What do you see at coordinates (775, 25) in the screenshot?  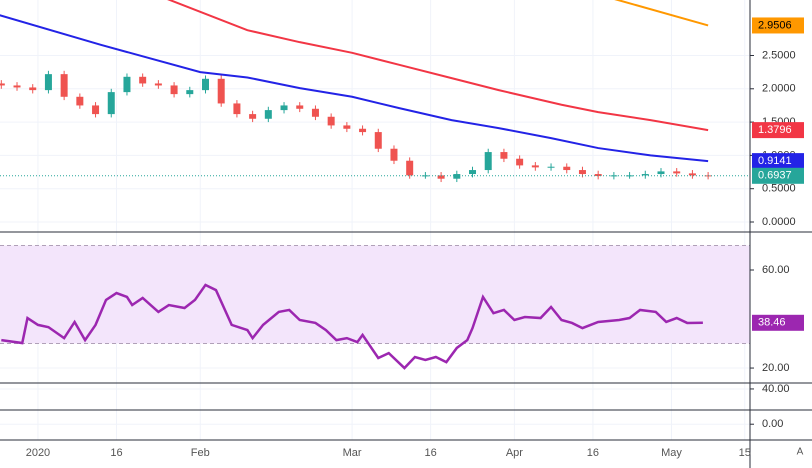 I see `price-label: 2.9506` at bounding box center [775, 25].